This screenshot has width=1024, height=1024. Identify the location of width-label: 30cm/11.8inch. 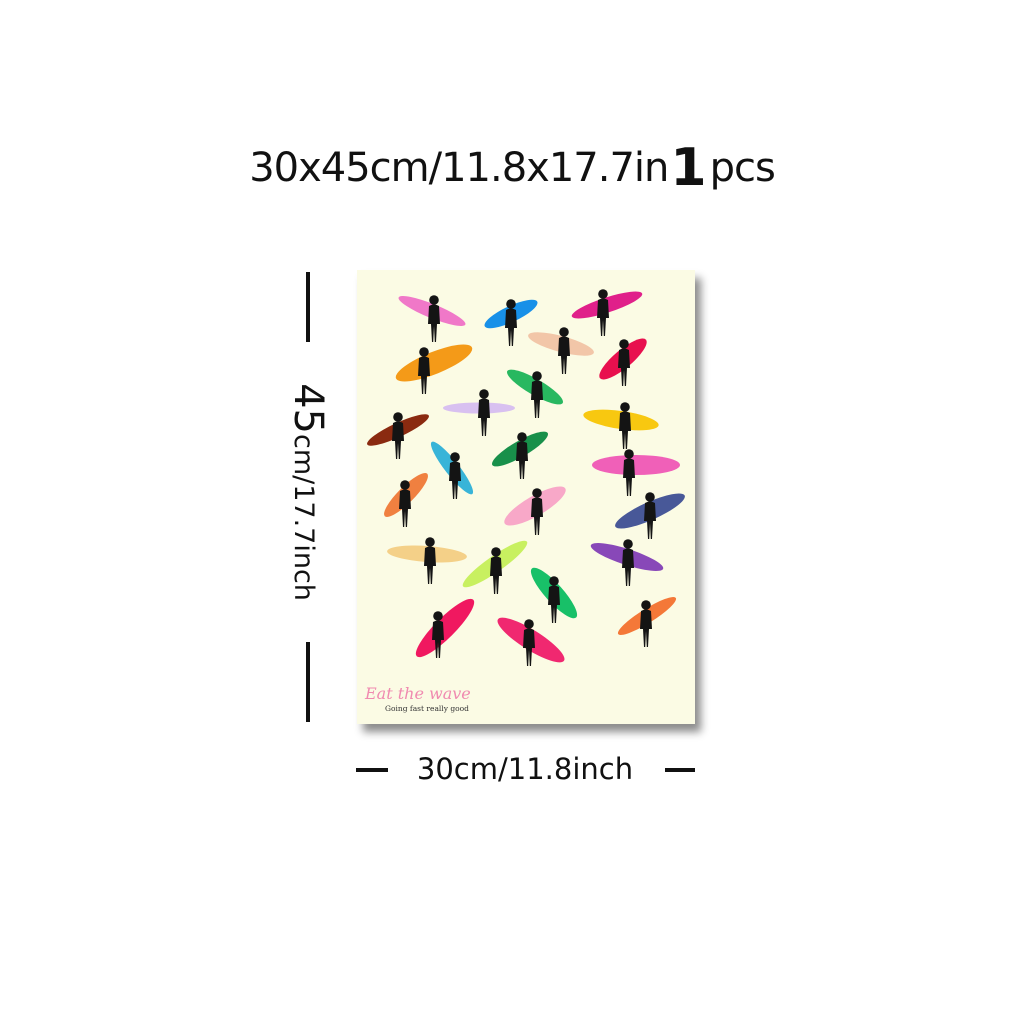
(525, 769).